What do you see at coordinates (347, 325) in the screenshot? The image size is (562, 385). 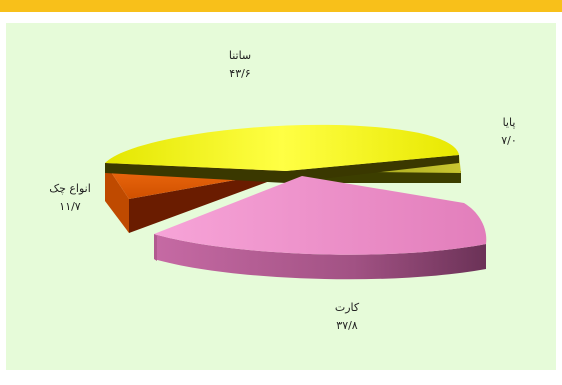 I see `slice-value-kart: ۳۷/۸` at bounding box center [347, 325].